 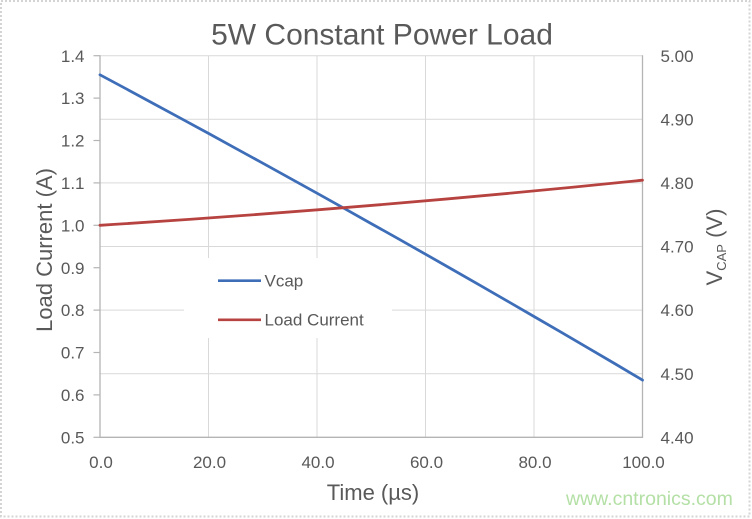 What do you see at coordinates (677, 374) in the screenshot?
I see `svg-text: 4.50` at bounding box center [677, 374].